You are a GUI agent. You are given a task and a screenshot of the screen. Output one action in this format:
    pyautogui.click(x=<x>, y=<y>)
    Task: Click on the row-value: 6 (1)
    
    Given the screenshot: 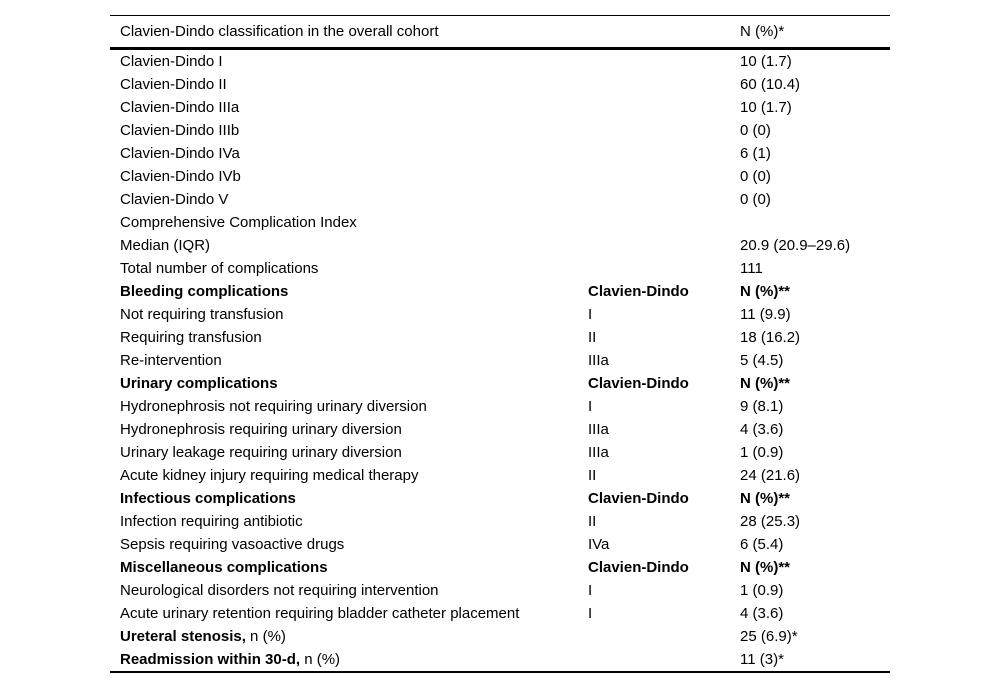 What is the action you would take?
    pyautogui.click(x=755, y=153)
    